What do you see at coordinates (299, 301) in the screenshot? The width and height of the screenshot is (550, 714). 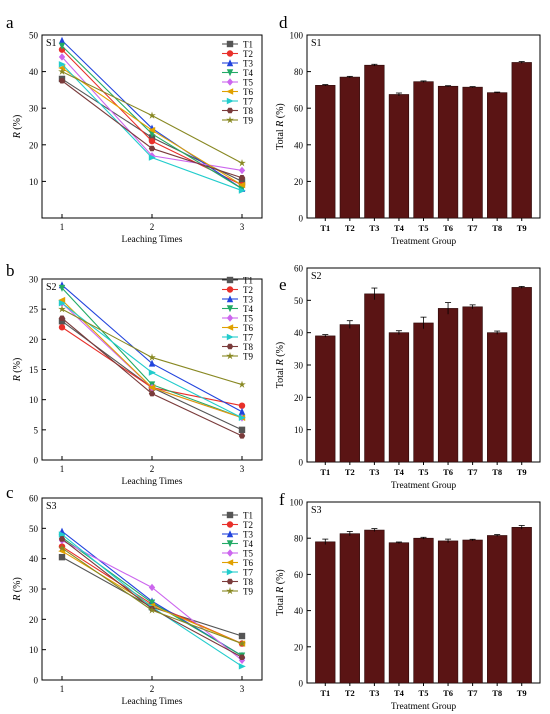 I see `y-tick-label: 50` at bounding box center [299, 301].